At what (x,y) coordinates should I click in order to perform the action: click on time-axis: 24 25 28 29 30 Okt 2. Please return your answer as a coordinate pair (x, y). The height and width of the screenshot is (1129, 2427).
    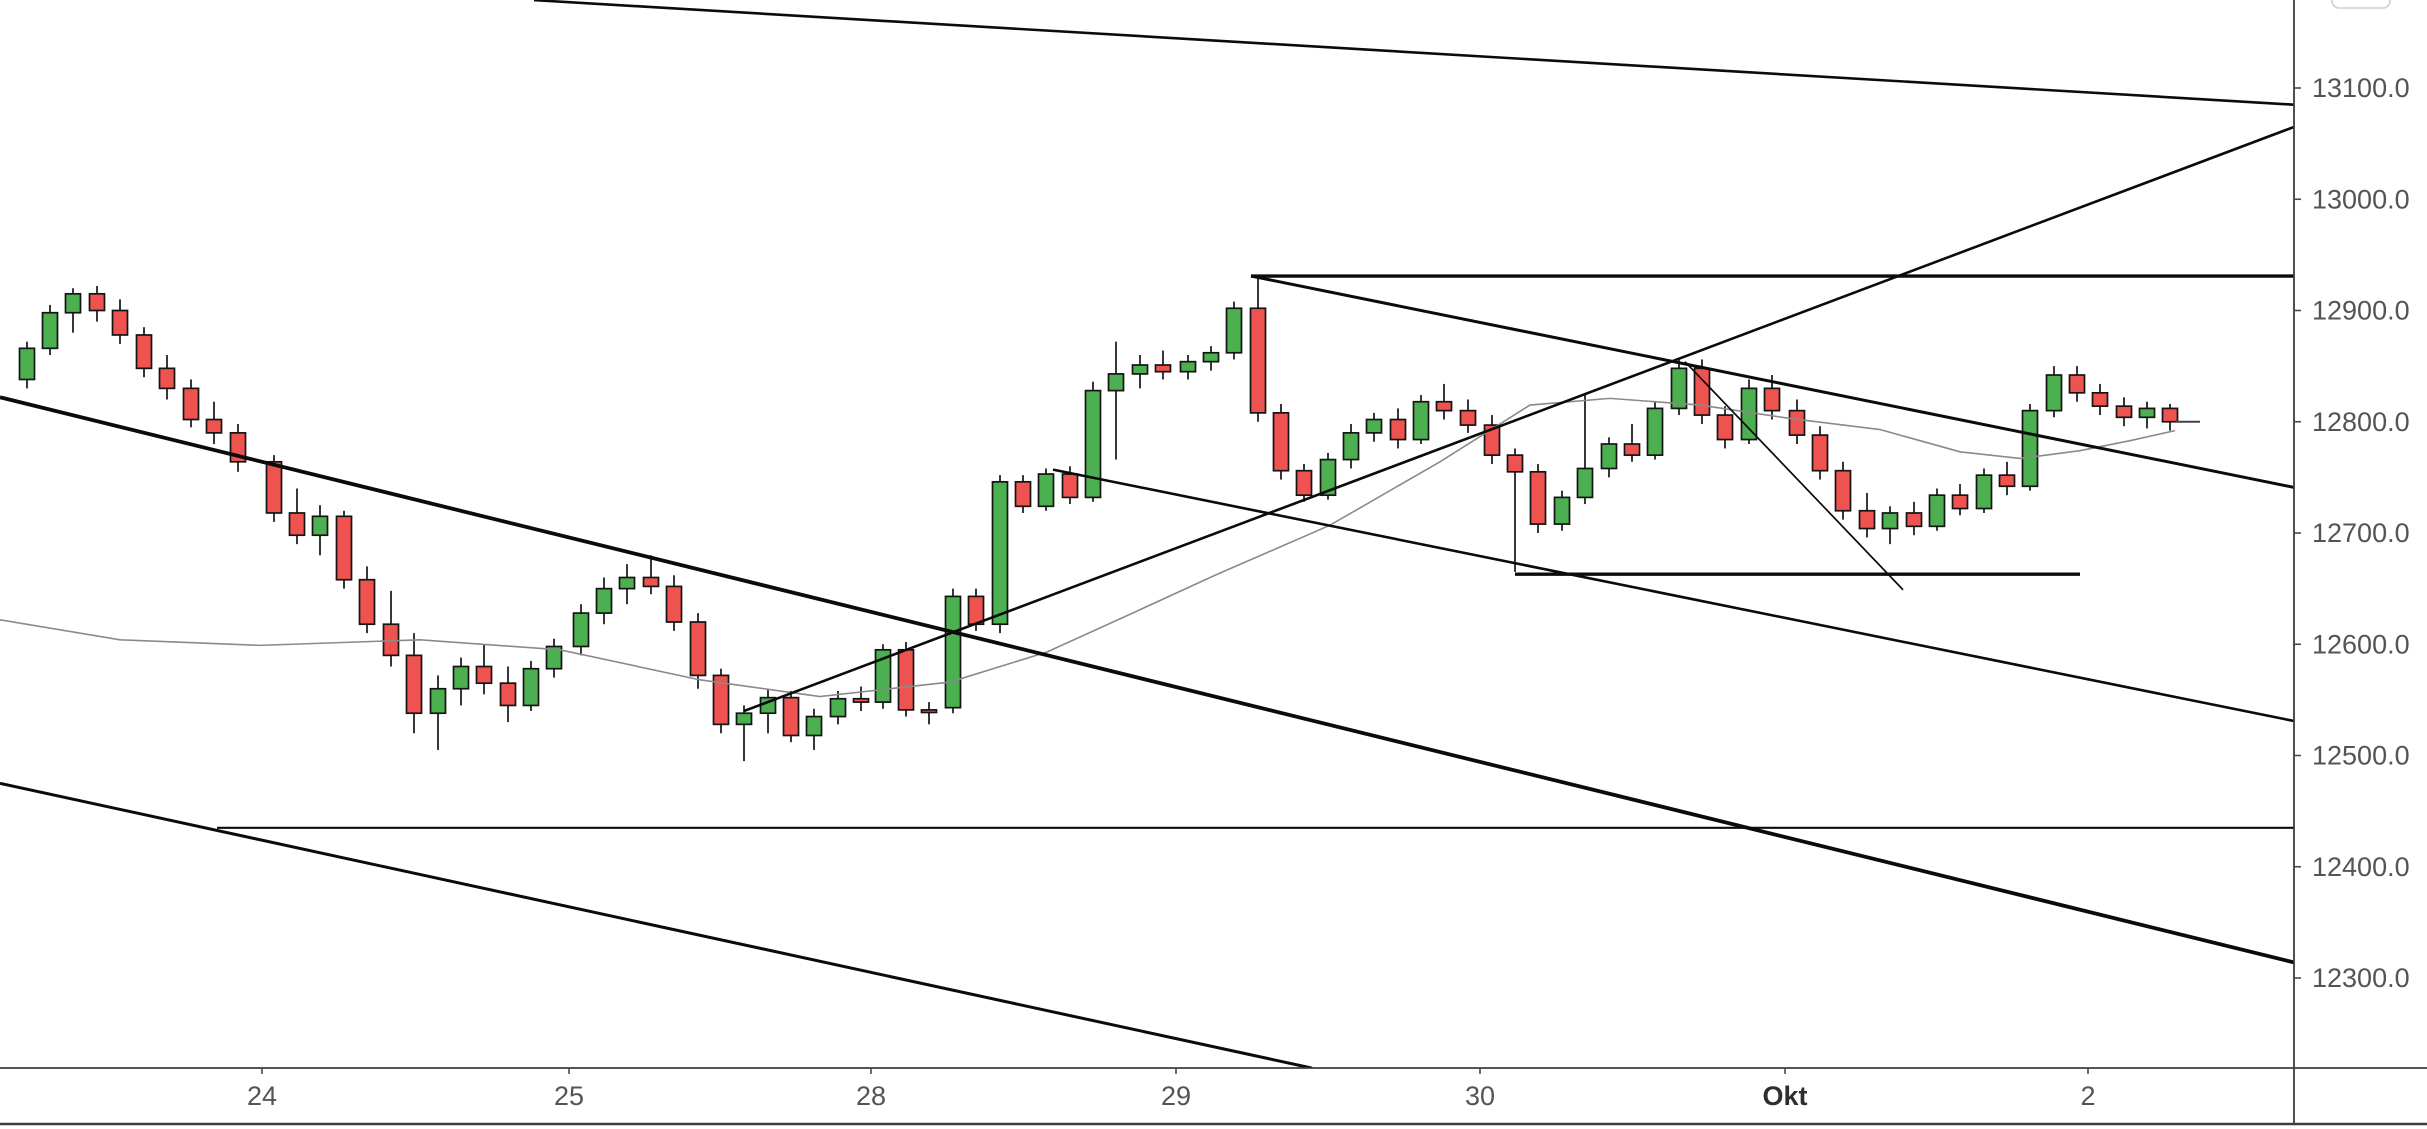
    Looking at the image, I should click on (1171, 1089).